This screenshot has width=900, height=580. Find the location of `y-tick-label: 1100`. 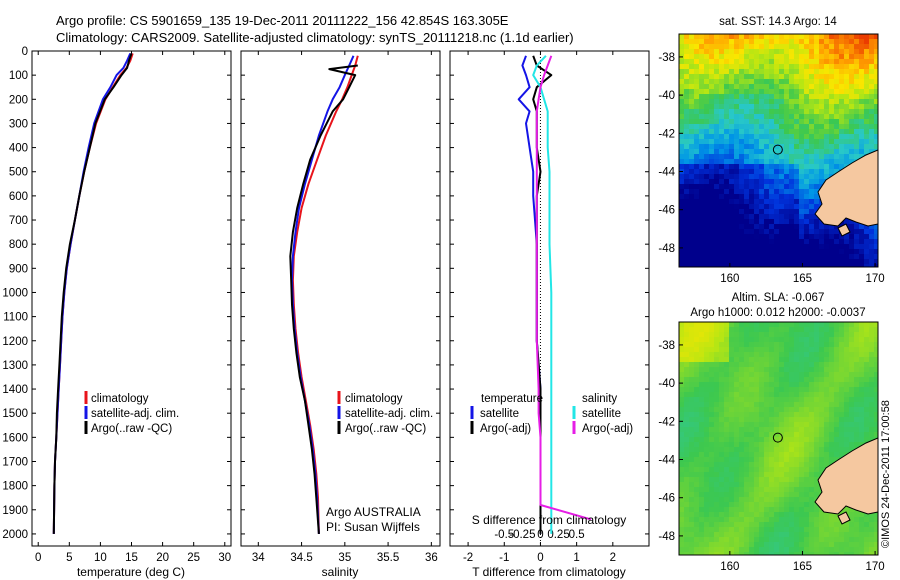

y-tick-label: 1100 is located at coordinates (15, 318).